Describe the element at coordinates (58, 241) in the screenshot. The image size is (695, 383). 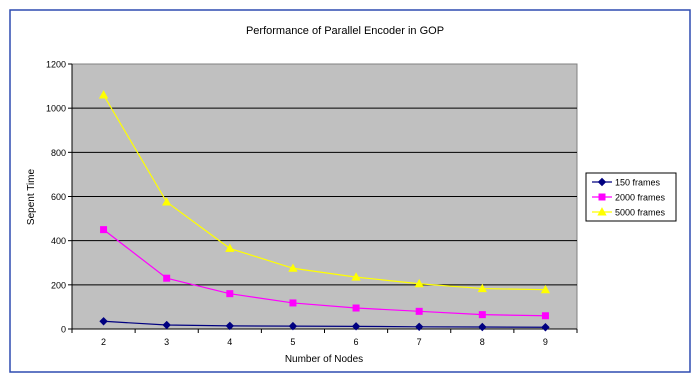
I see `y-tick-label: 400` at that location.